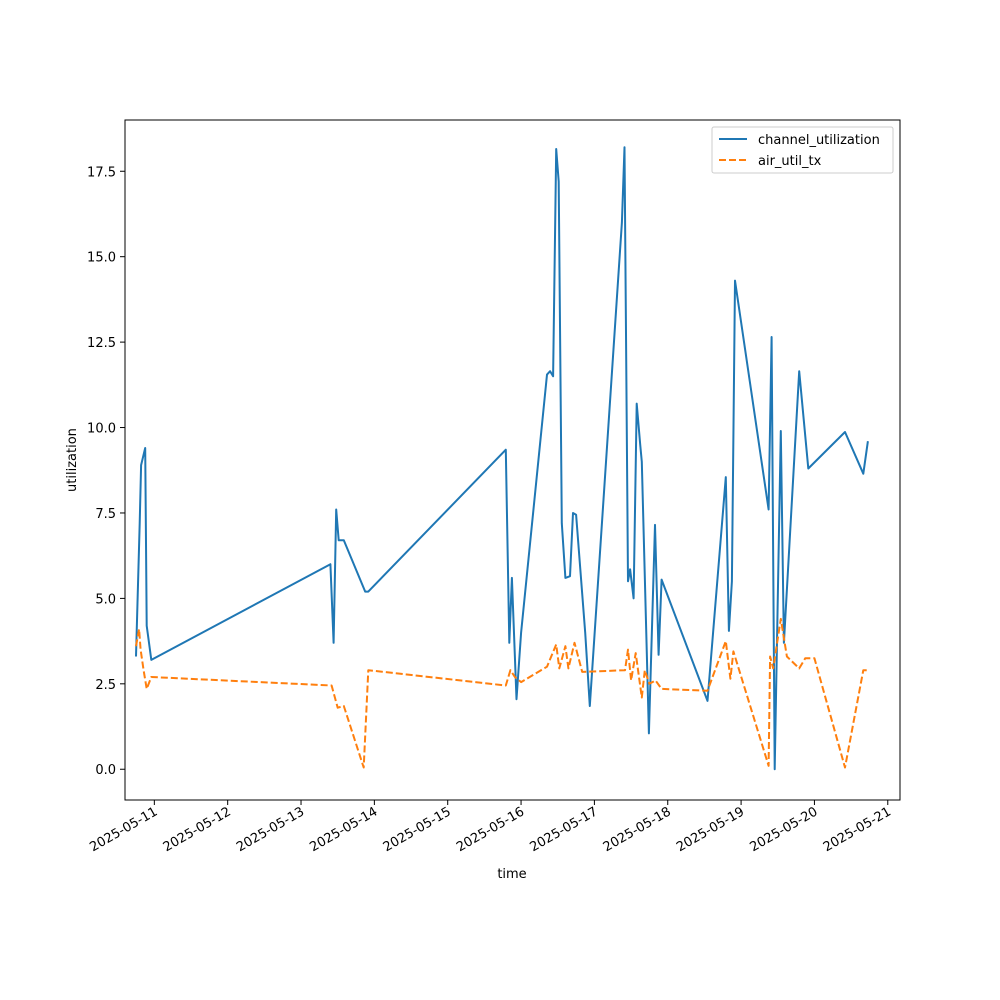 This screenshot has height=1000, width=1000. Describe the element at coordinates (105, 685) in the screenshot. I see `y-tick-label: 2.5` at that location.